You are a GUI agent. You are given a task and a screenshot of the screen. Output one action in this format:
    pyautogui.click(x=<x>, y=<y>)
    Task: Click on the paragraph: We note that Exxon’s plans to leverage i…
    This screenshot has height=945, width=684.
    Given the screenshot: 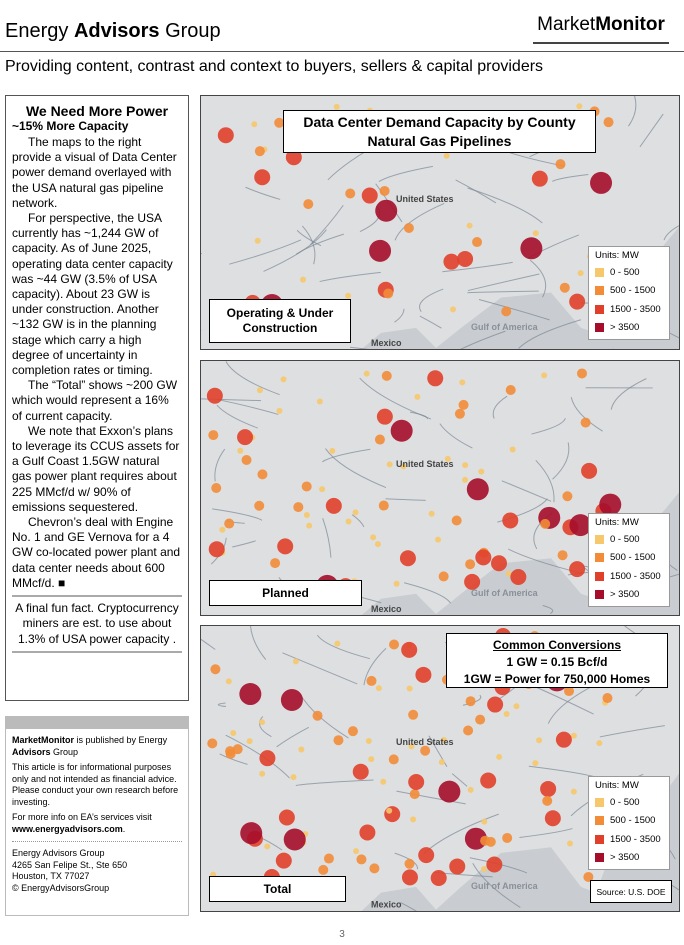 What is the action you would take?
    pyautogui.click(x=96, y=468)
    